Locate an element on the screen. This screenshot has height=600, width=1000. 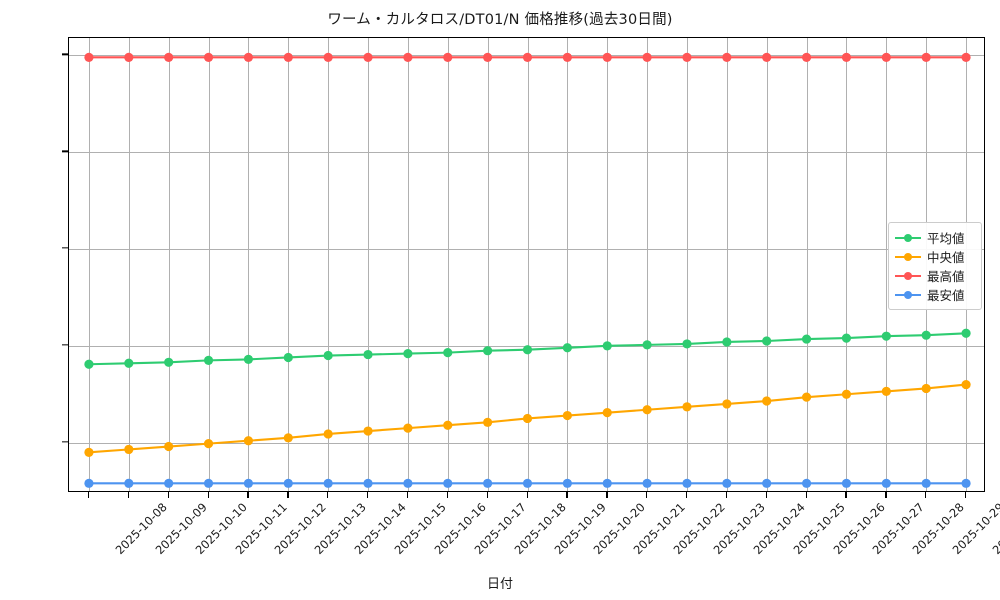
legend-item: 最安値 is located at coordinates (934, 294).